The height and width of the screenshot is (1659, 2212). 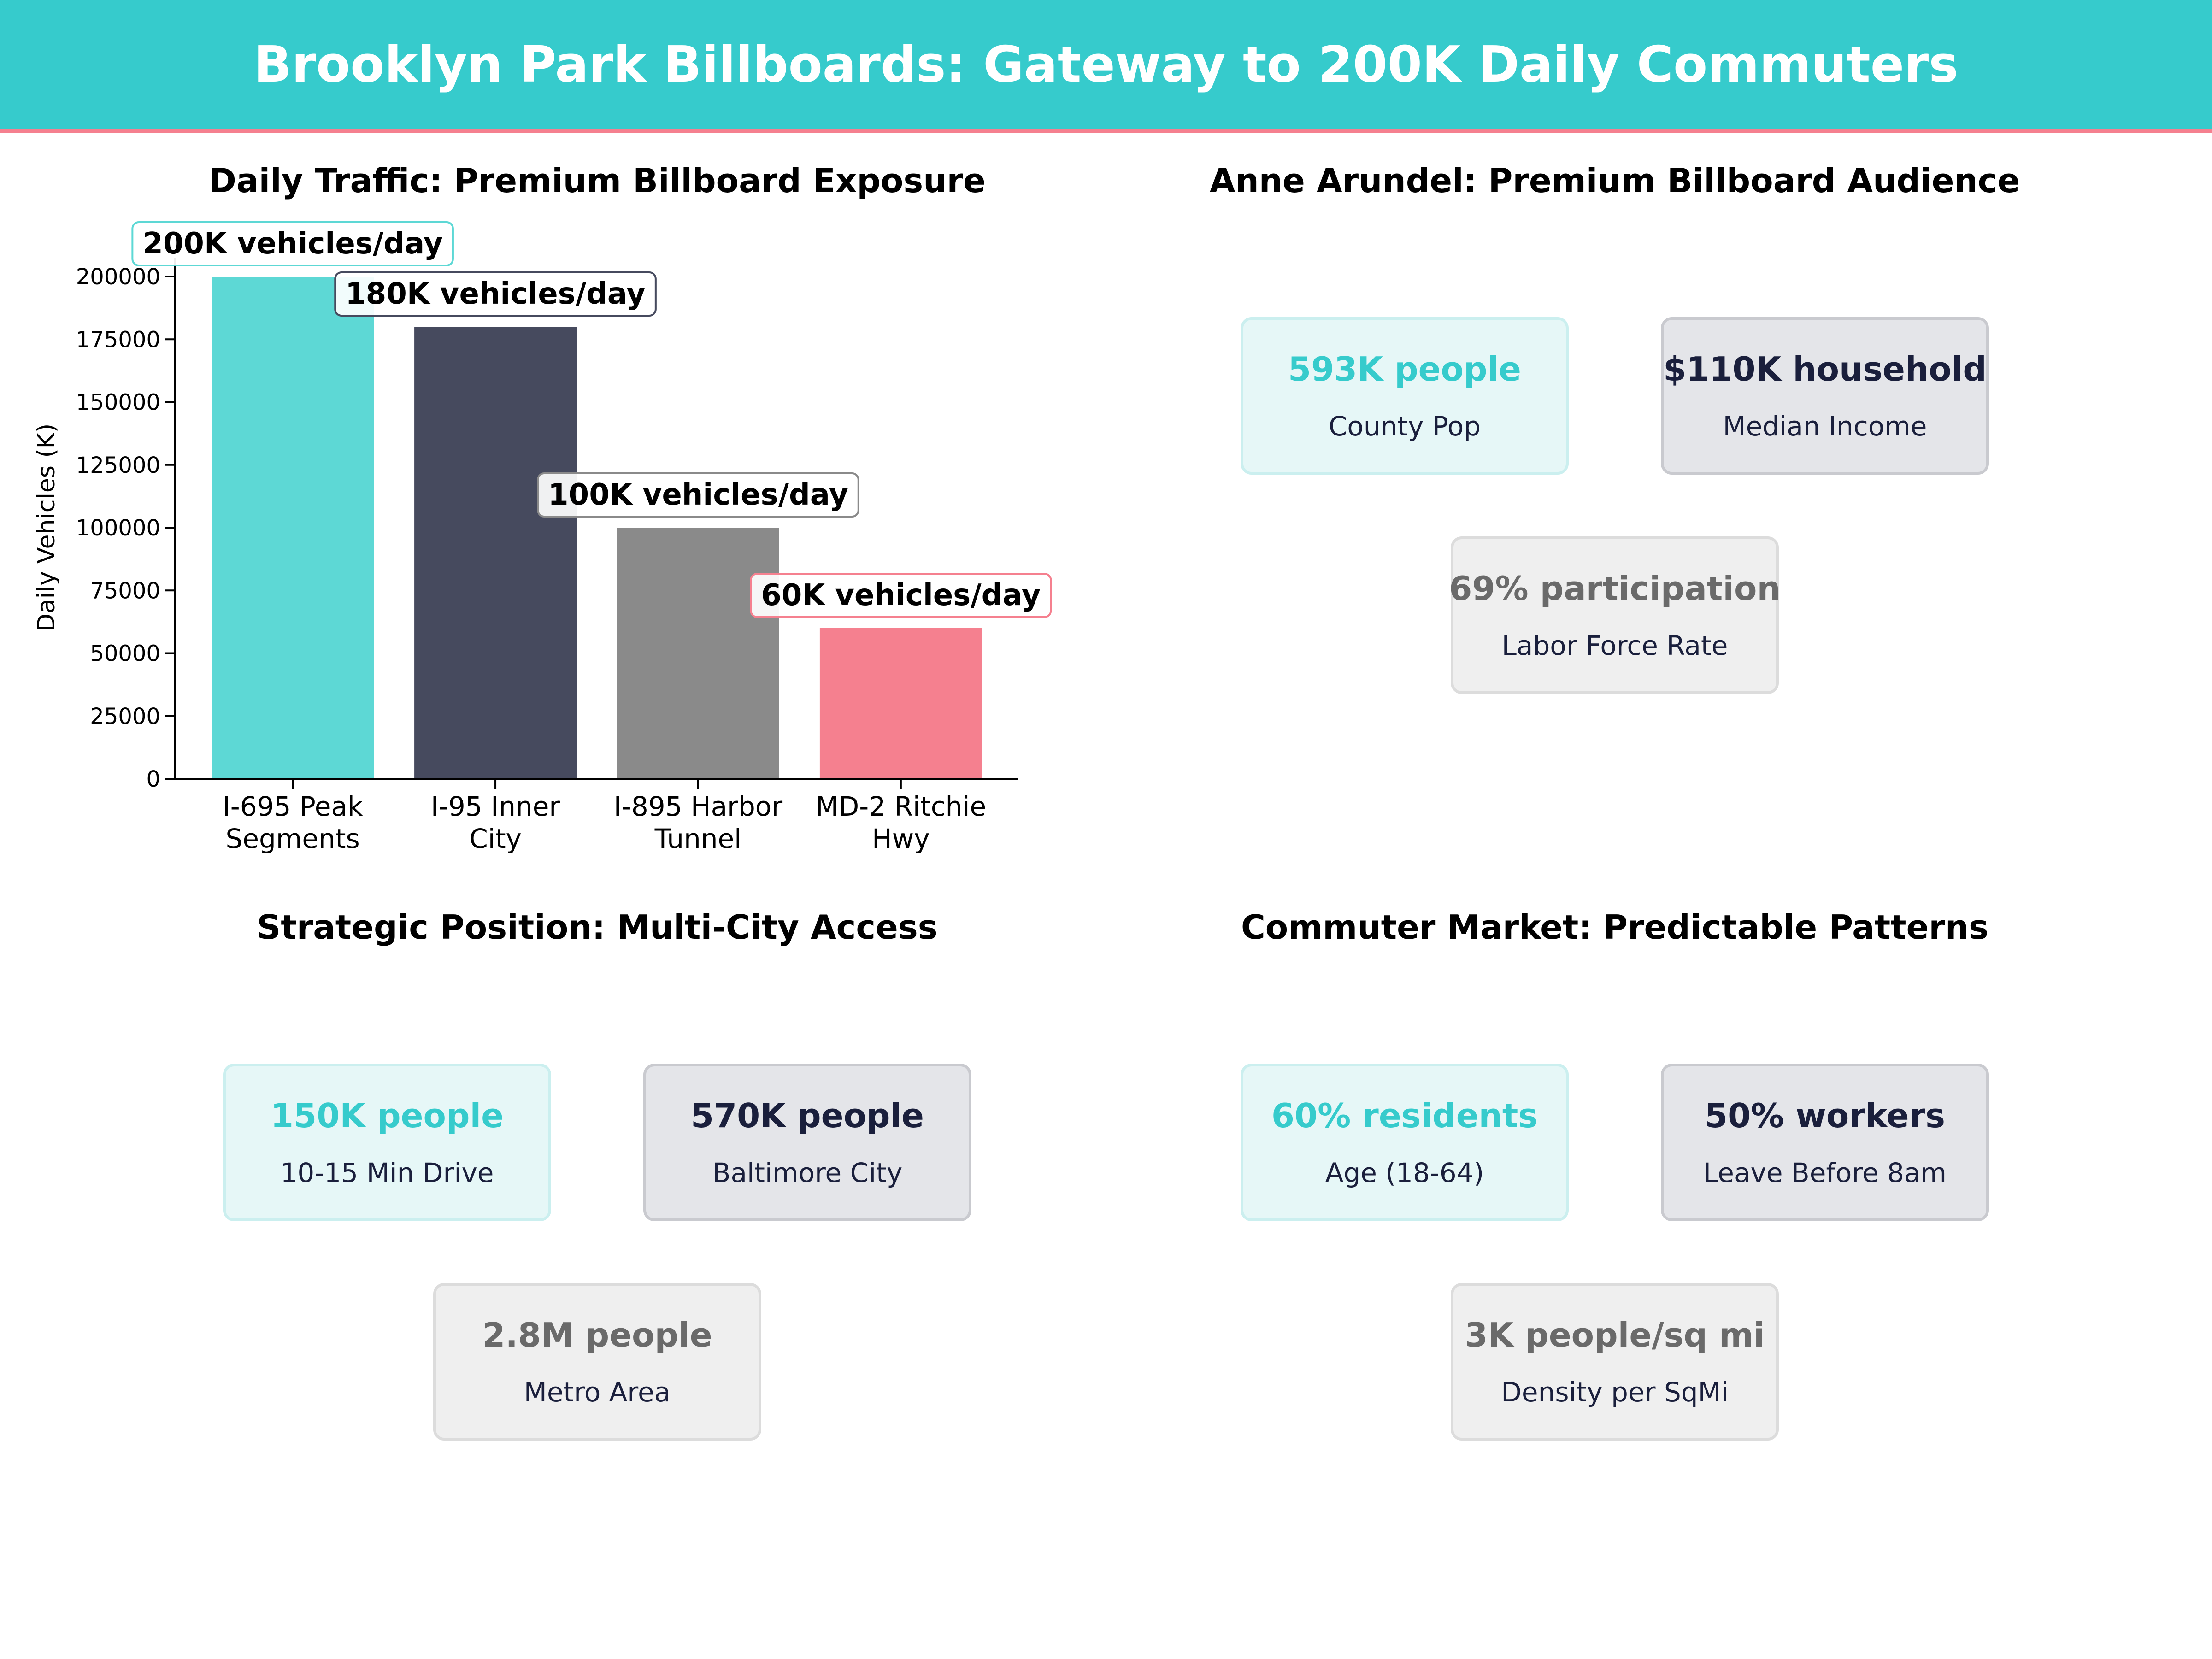 I want to click on y-tick-label: 100000, so click(x=118, y=528).